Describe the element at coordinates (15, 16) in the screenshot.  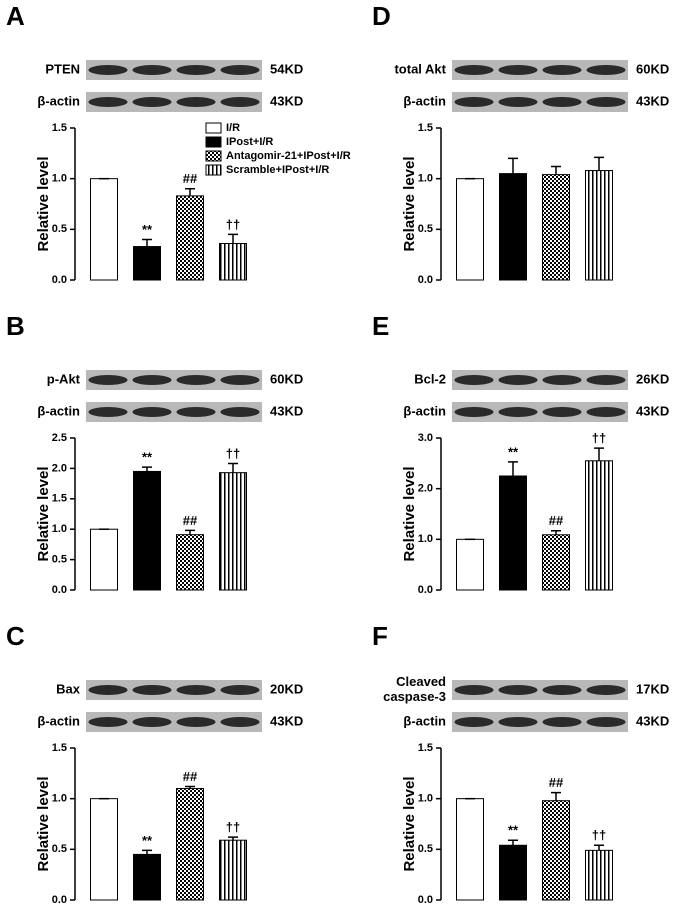
I see `panel-letter: A` at that location.